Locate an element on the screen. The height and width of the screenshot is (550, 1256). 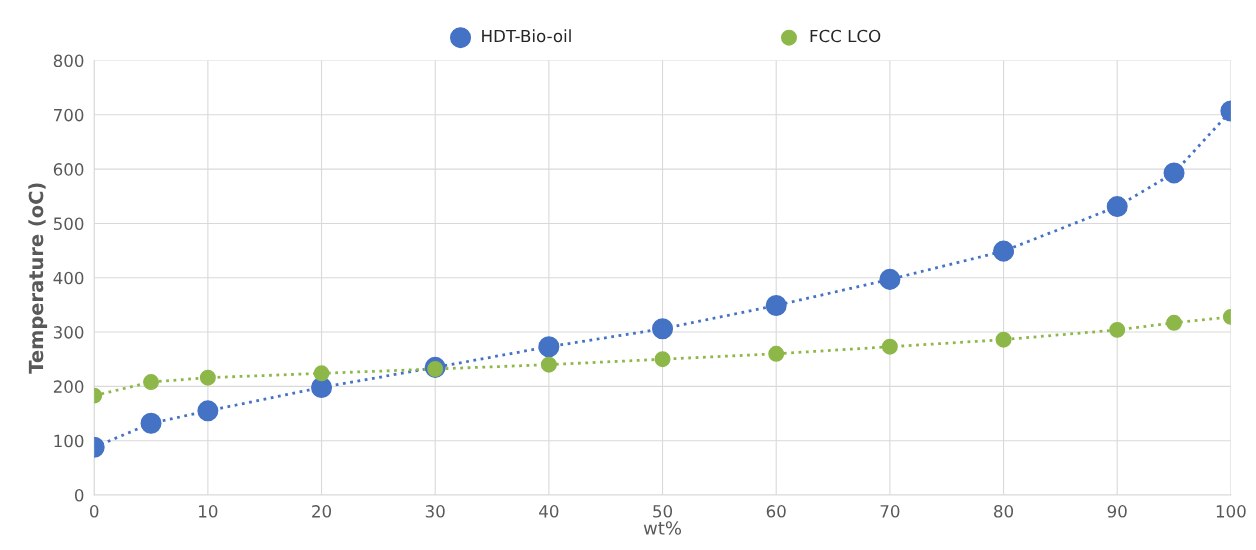
x-tick-label: 50 is located at coordinates (663, 511).